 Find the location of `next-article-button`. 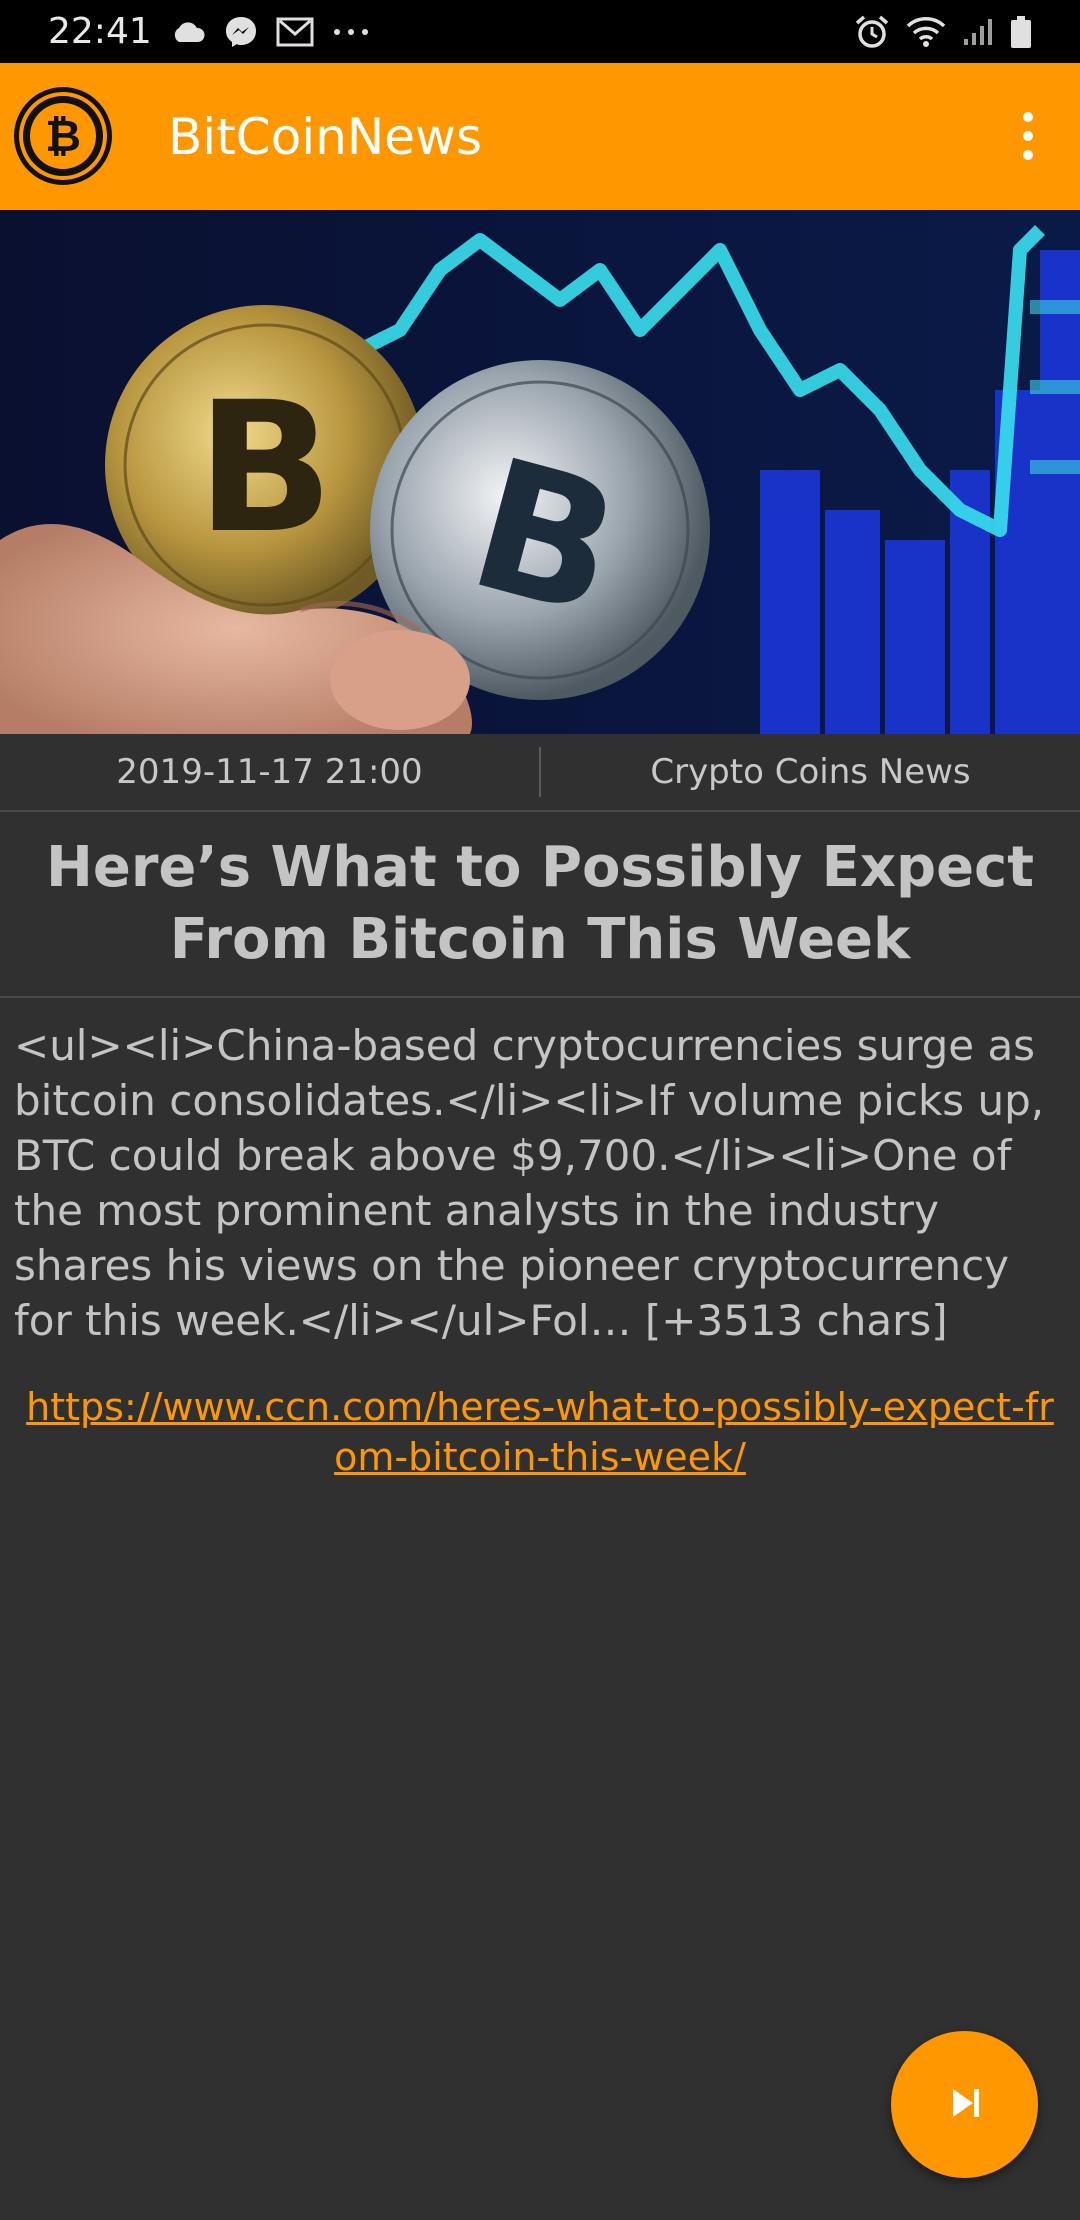

next-article-button is located at coordinates (964, 2104).